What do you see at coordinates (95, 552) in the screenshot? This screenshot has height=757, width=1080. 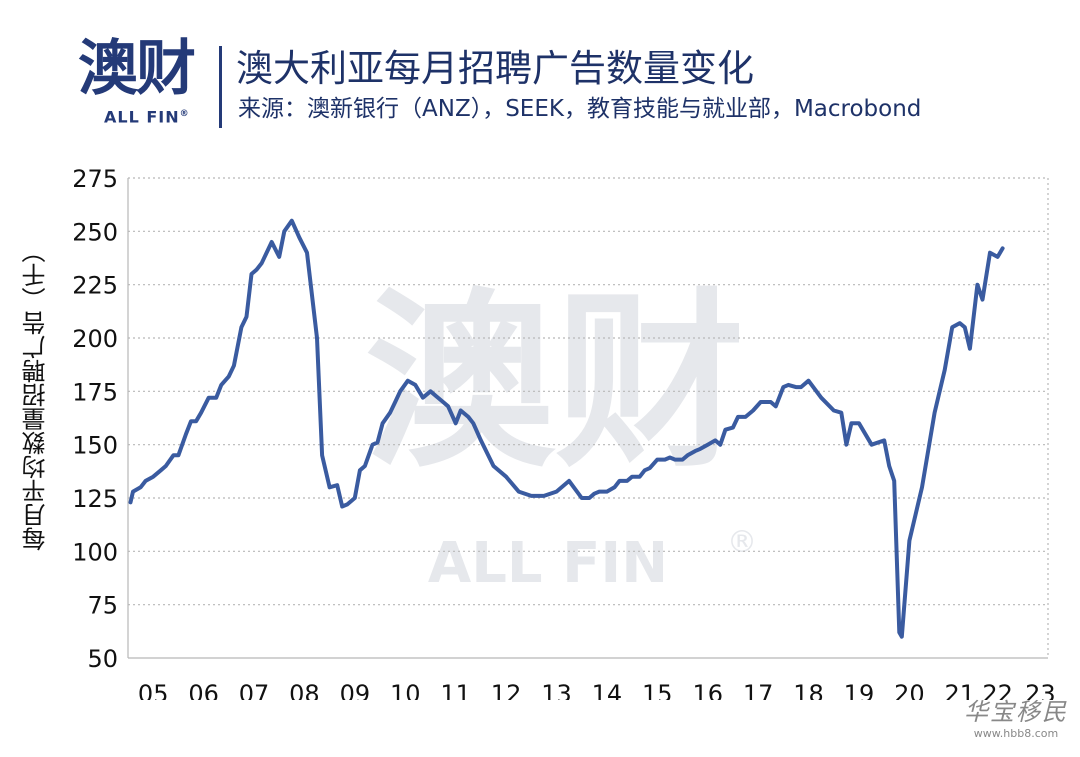 I see `y-tick-label: 100` at bounding box center [95, 552].